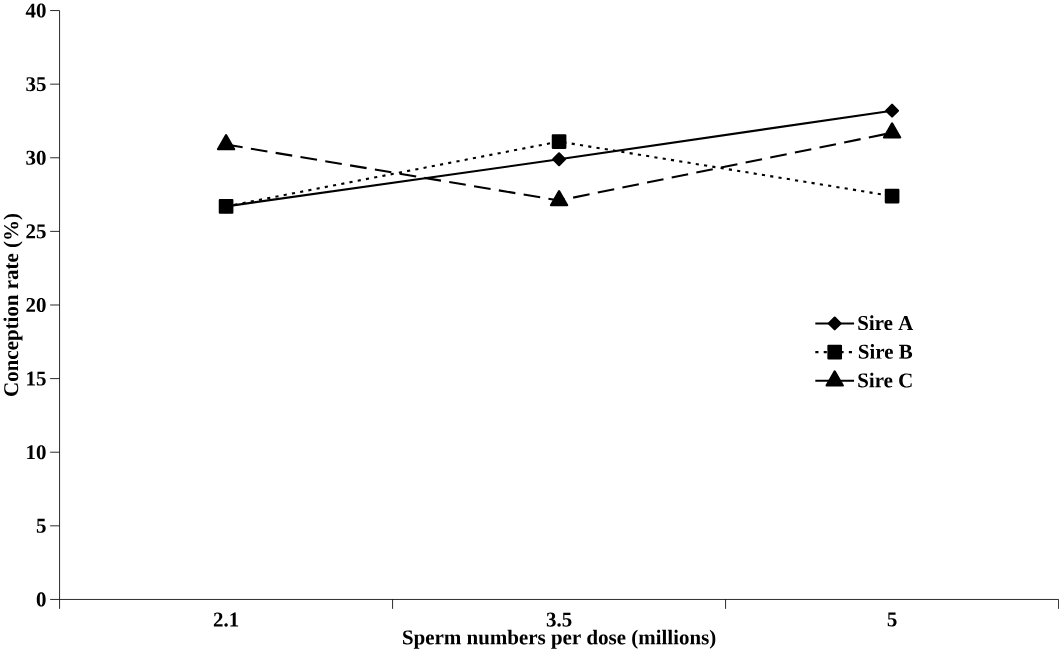 This screenshot has width=1059, height=652. What do you see at coordinates (36, 378) in the screenshot?
I see `y-tick-label: 15` at bounding box center [36, 378].